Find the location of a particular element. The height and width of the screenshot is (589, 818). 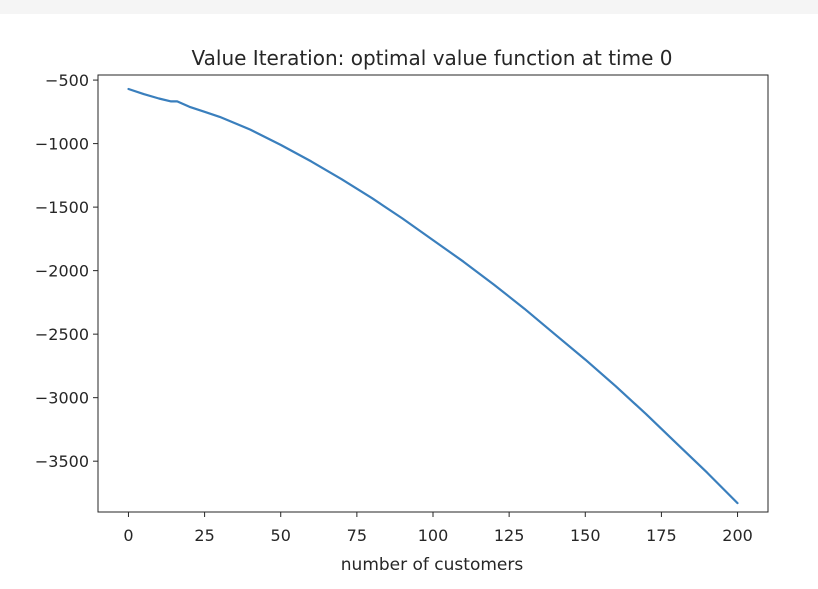

x-tick-label: 200 is located at coordinates (737, 535).